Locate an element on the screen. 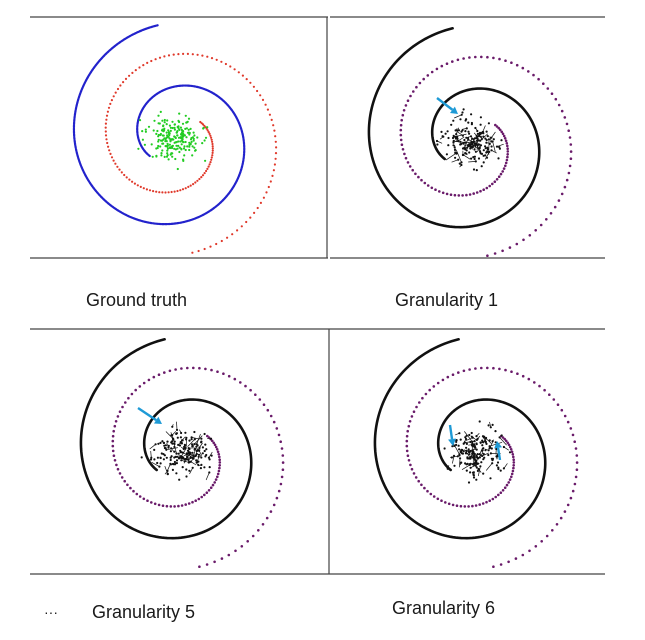  inner-spiral-arm is located at coordinates (198, 467).